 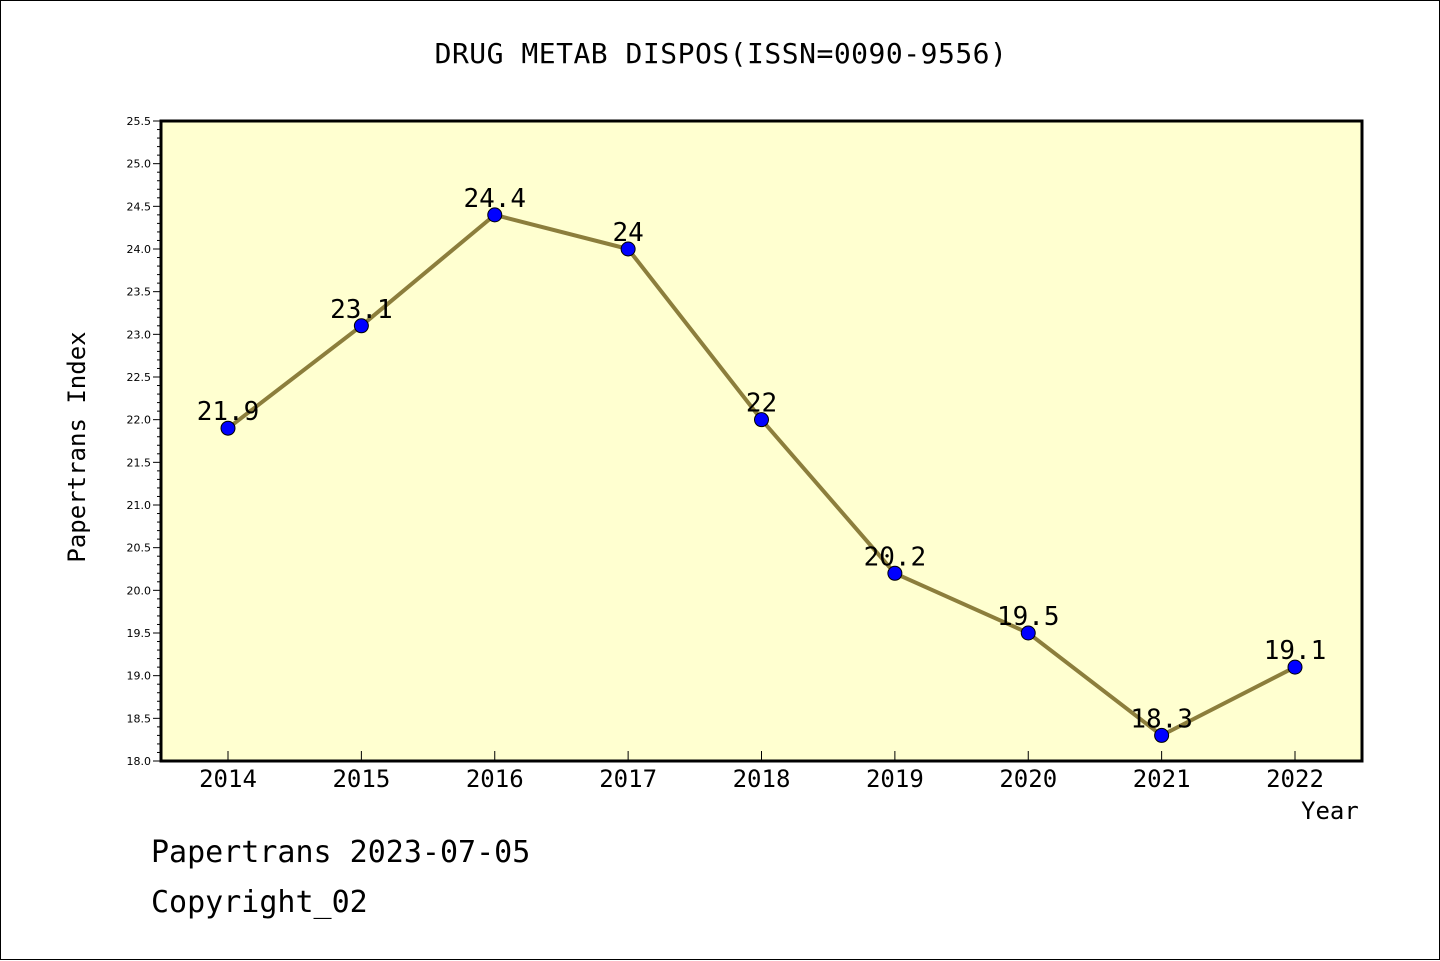 What do you see at coordinates (139, 505) in the screenshot?
I see `y-tick-label: 21.0` at bounding box center [139, 505].